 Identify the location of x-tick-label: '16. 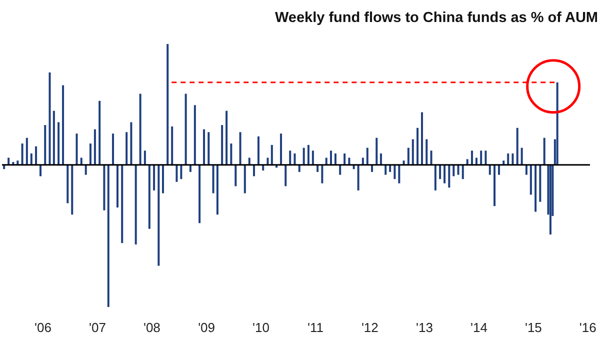
(587, 327).